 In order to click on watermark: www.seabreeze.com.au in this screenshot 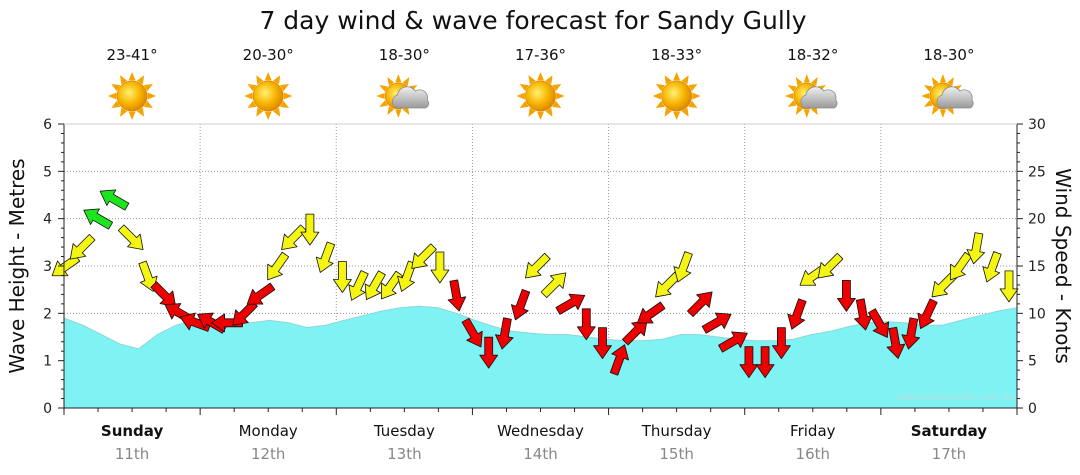, I will do `click(956, 397)`.